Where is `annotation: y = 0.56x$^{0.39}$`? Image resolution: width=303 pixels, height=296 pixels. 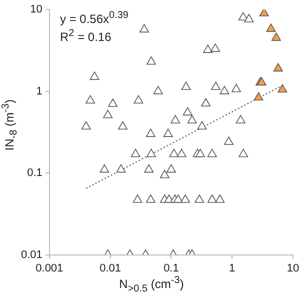 annotation: y = 0.56x$^{0.39}$ is located at coordinates (94, 18).